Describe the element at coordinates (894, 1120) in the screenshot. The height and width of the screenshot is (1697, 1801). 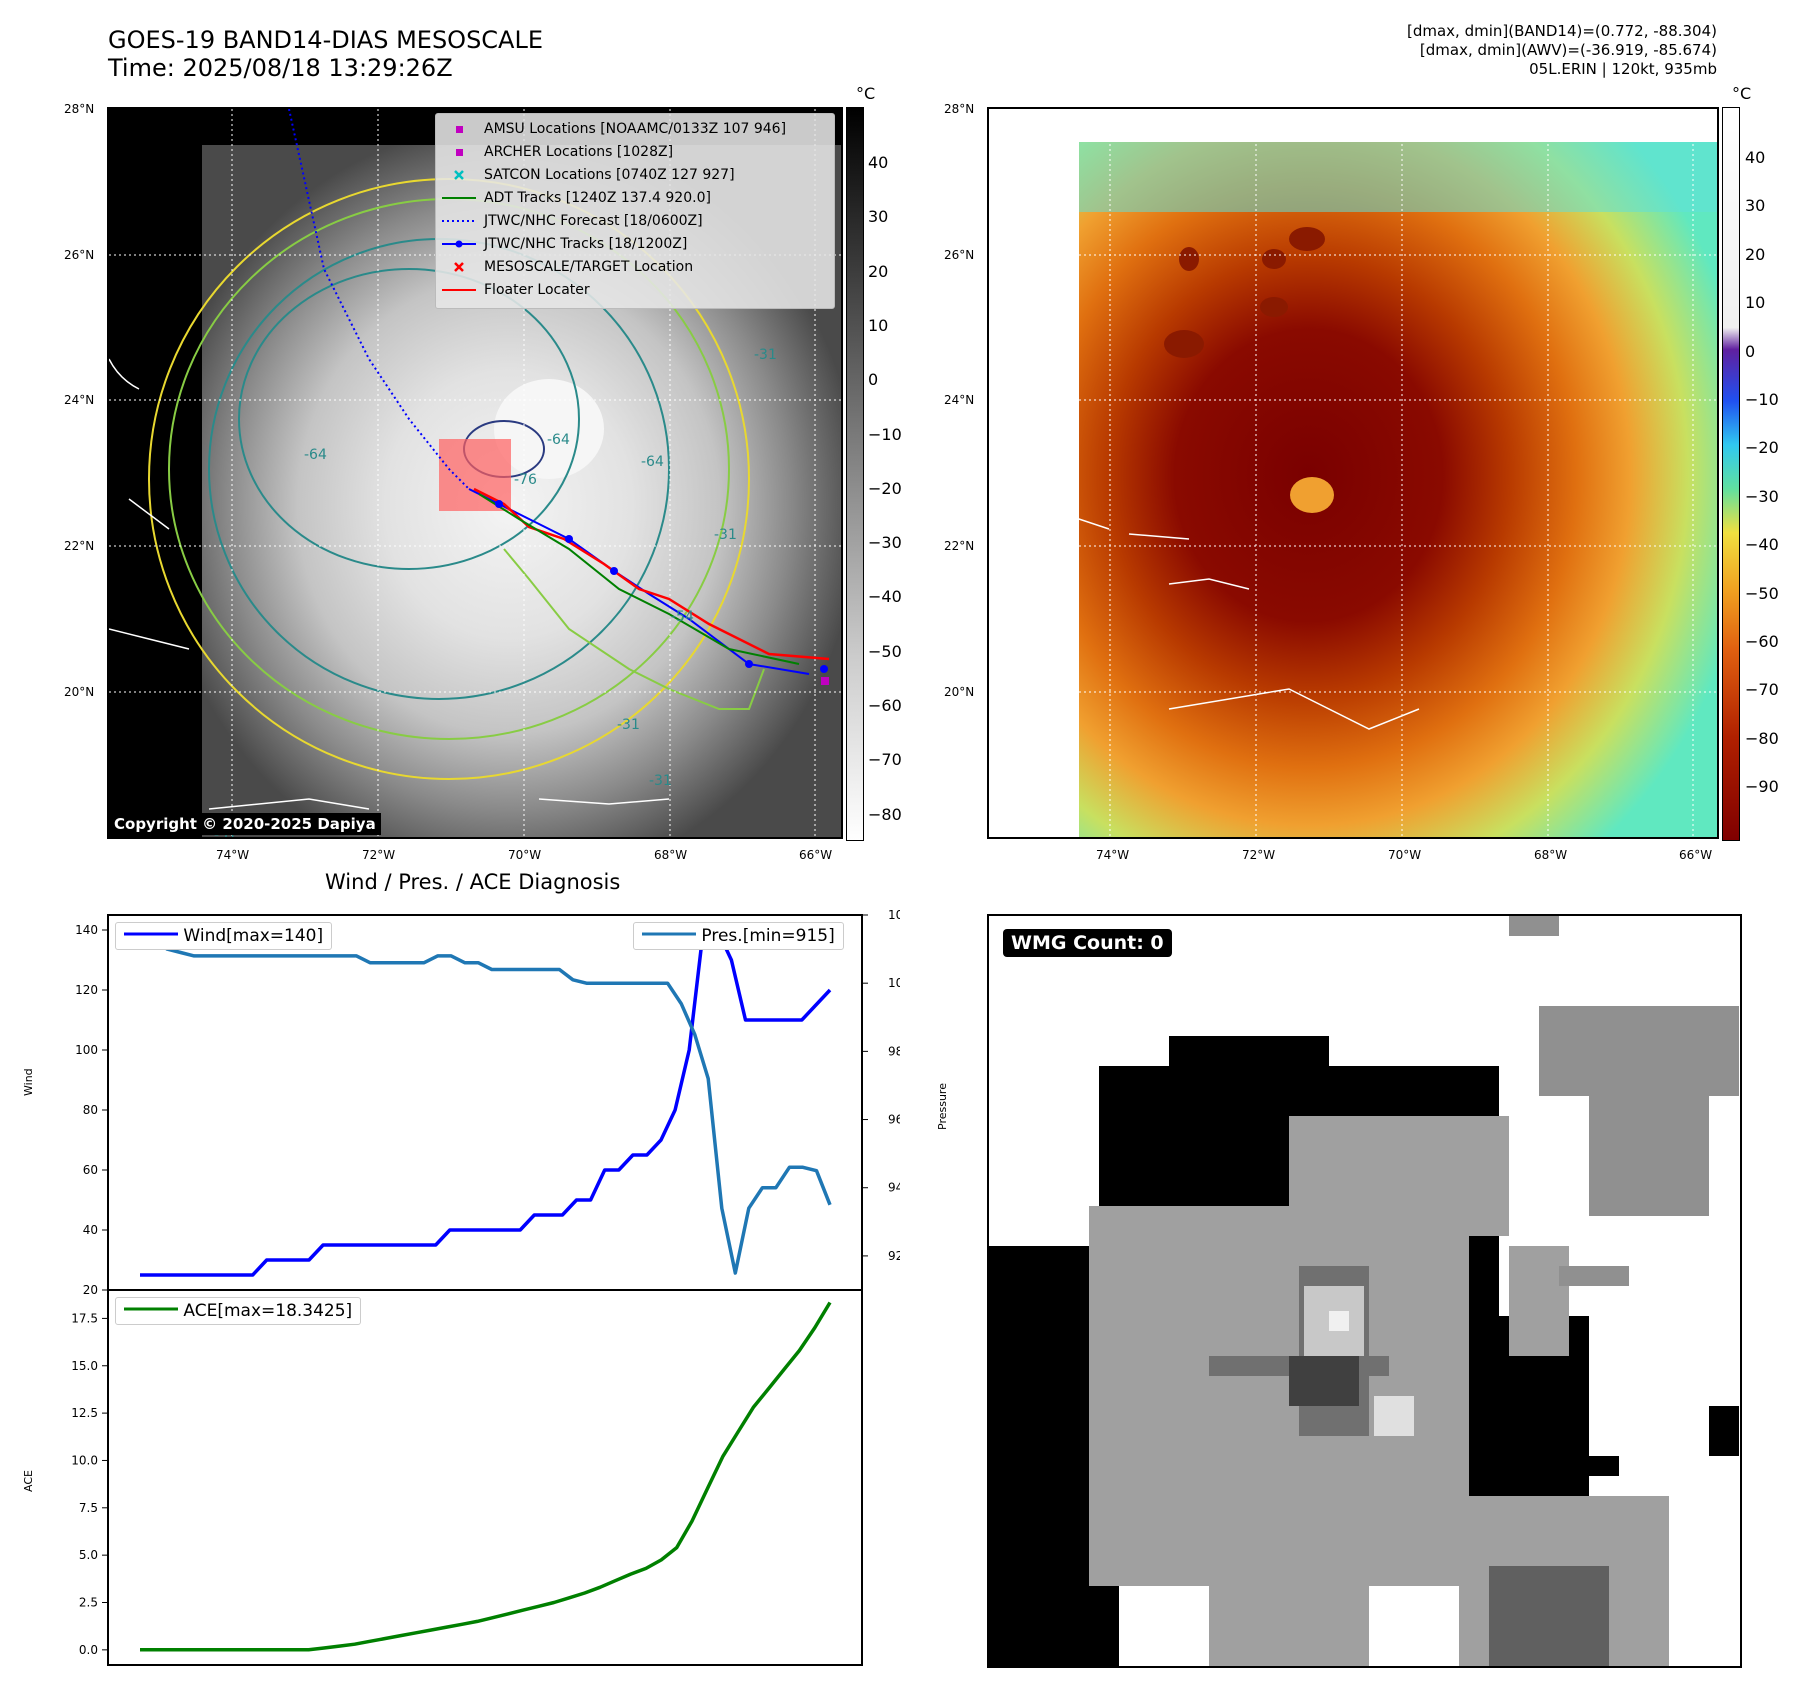
I see `pressure-tick-label: 960` at that location.